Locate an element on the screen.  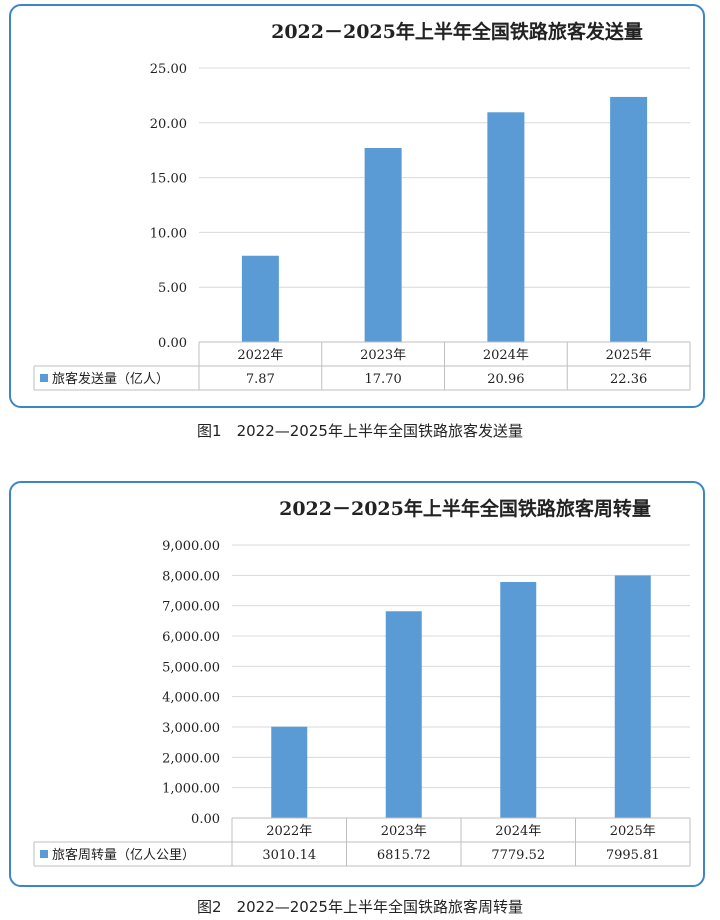
y-tick-label: 2,000.00 is located at coordinates (191, 758).